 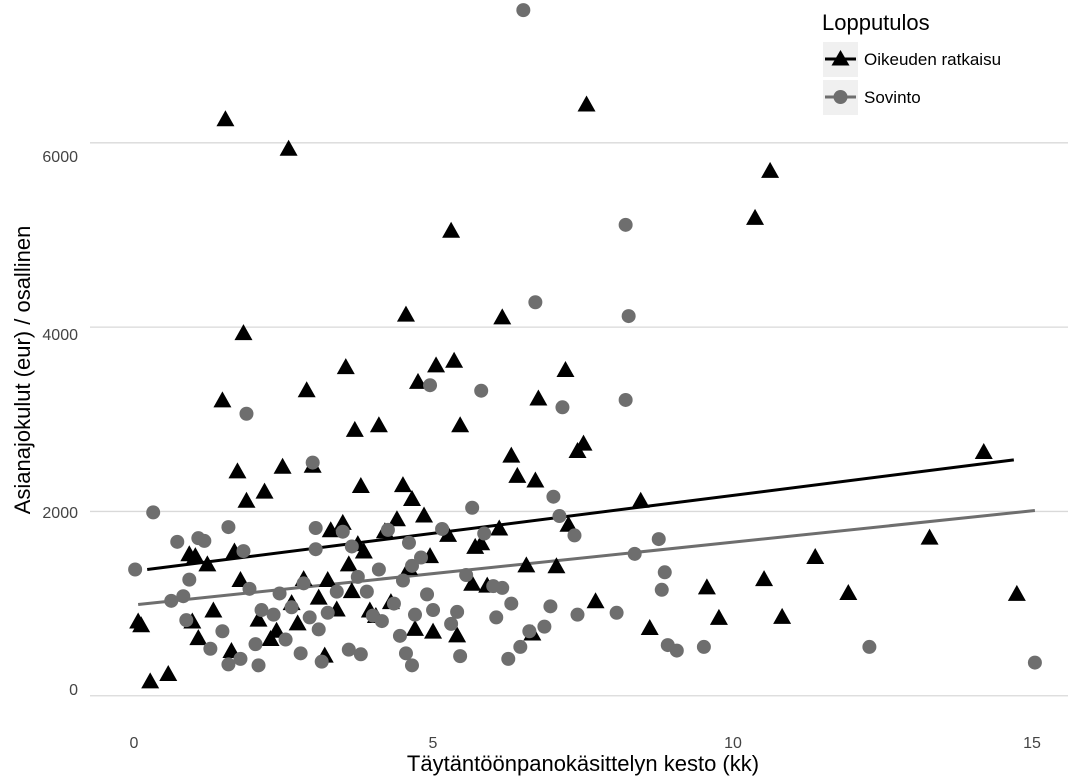 What do you see at coordinates (1032, 743) in the screenshot?
I see `x-tick-label: 15` at bounding box center [1032, 743].